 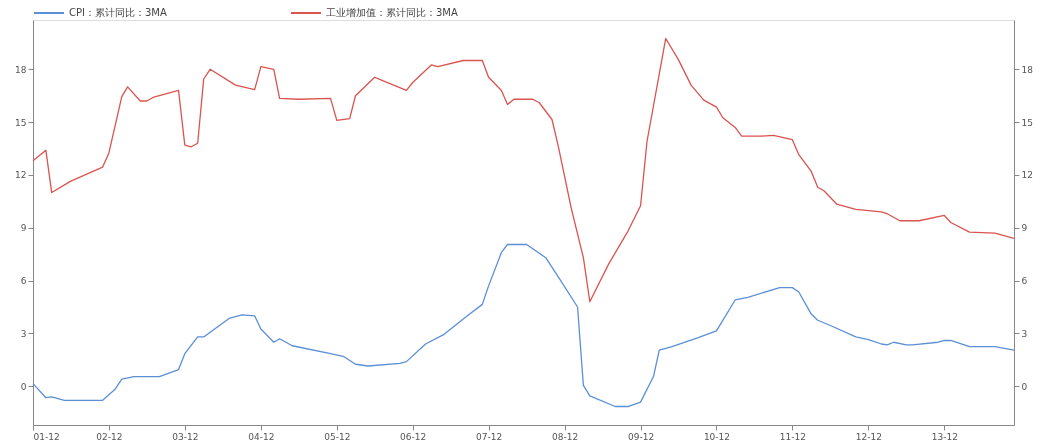 I want to click on y-tick-label: 9, so click(x=23, y=228).